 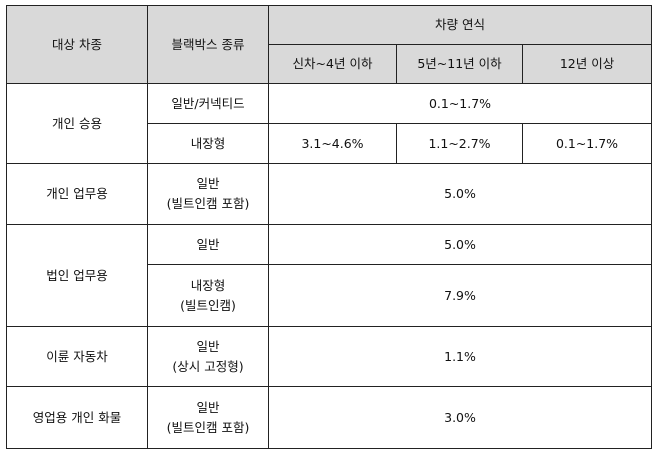 What do you see at coordinates (460, 356) in the screenshot?
I see `value-cell: 1.1%` at bounding box center [460, 356].